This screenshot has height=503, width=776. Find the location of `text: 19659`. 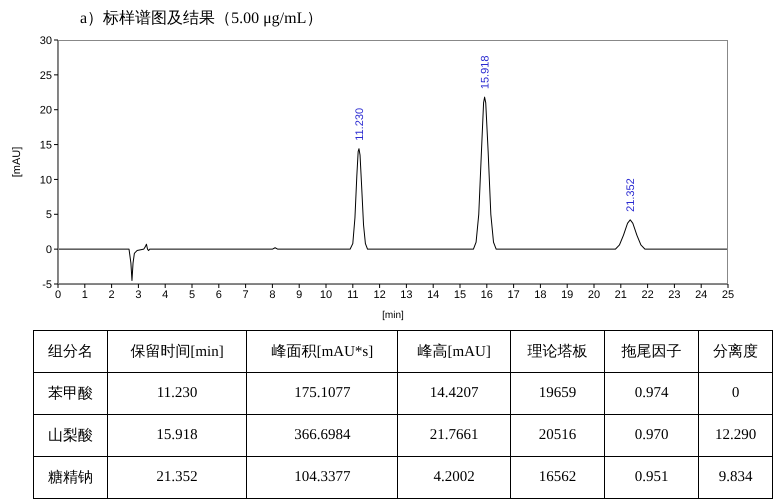

text: 19659 is located at coordinates (557, 393).